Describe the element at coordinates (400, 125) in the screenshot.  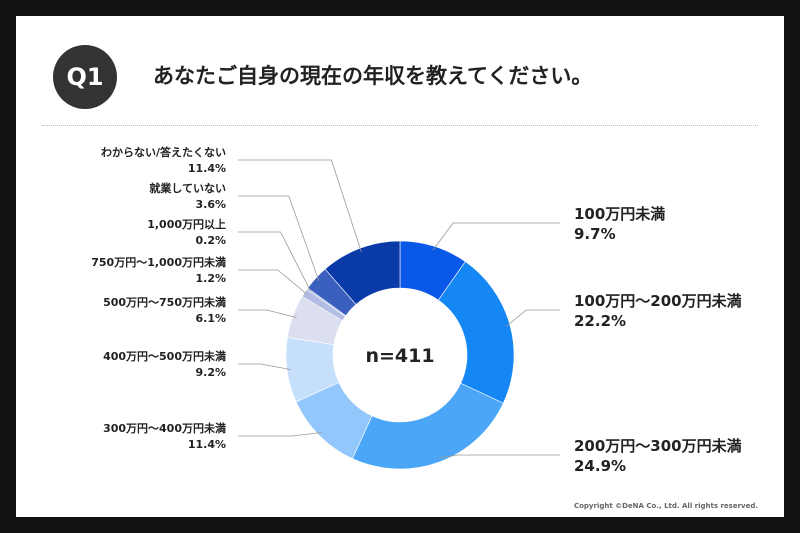
I see `header-divider` at that location.